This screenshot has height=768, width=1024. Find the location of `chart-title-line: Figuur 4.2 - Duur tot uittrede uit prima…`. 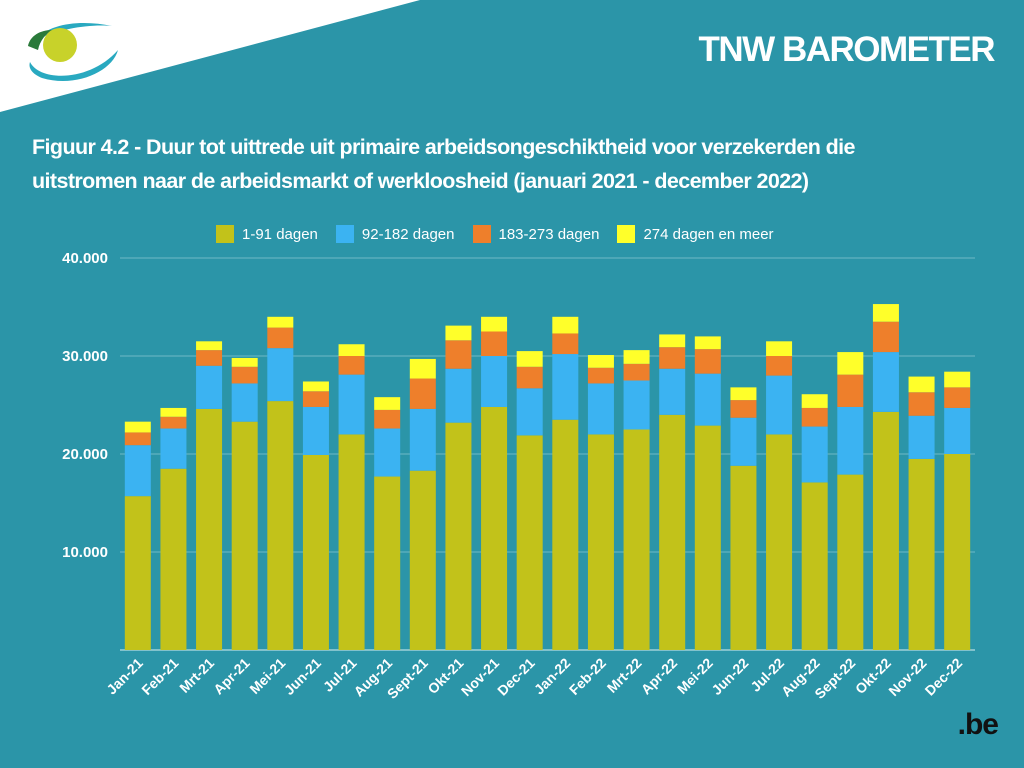

chart-title-line: Figuur 4.2 - Duur tot uittrede uit prima… is located at coordinates (444, 147).